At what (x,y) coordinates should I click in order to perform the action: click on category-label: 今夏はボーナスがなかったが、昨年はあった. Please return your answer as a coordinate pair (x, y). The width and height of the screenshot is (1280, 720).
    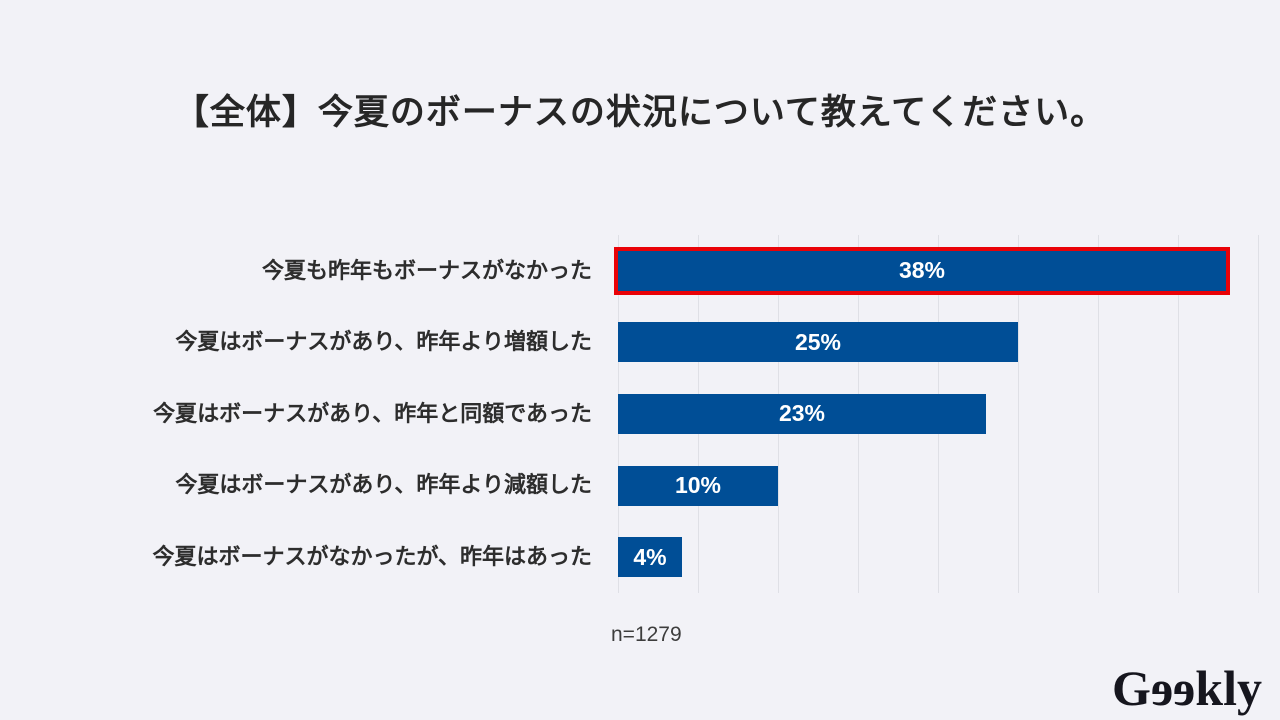
    Looking at the image, I should click on (372, 557).